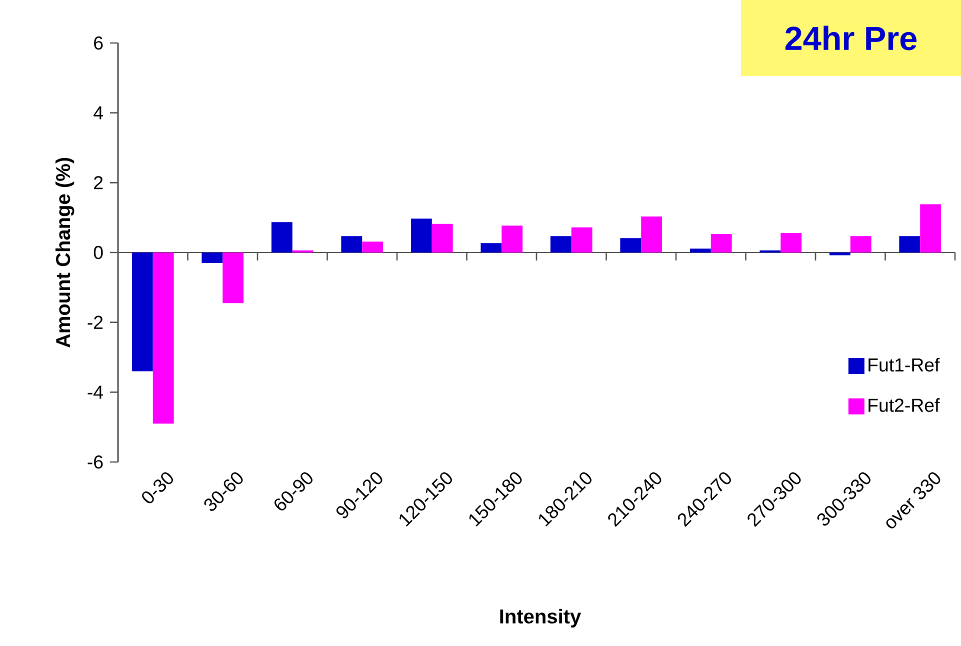 The height and width of the screenshot is (646, 961). What do you see at coordinates (98, 183) in the screenshot?
I see `y-tick-label: 2` at bounding box center [98, 183].